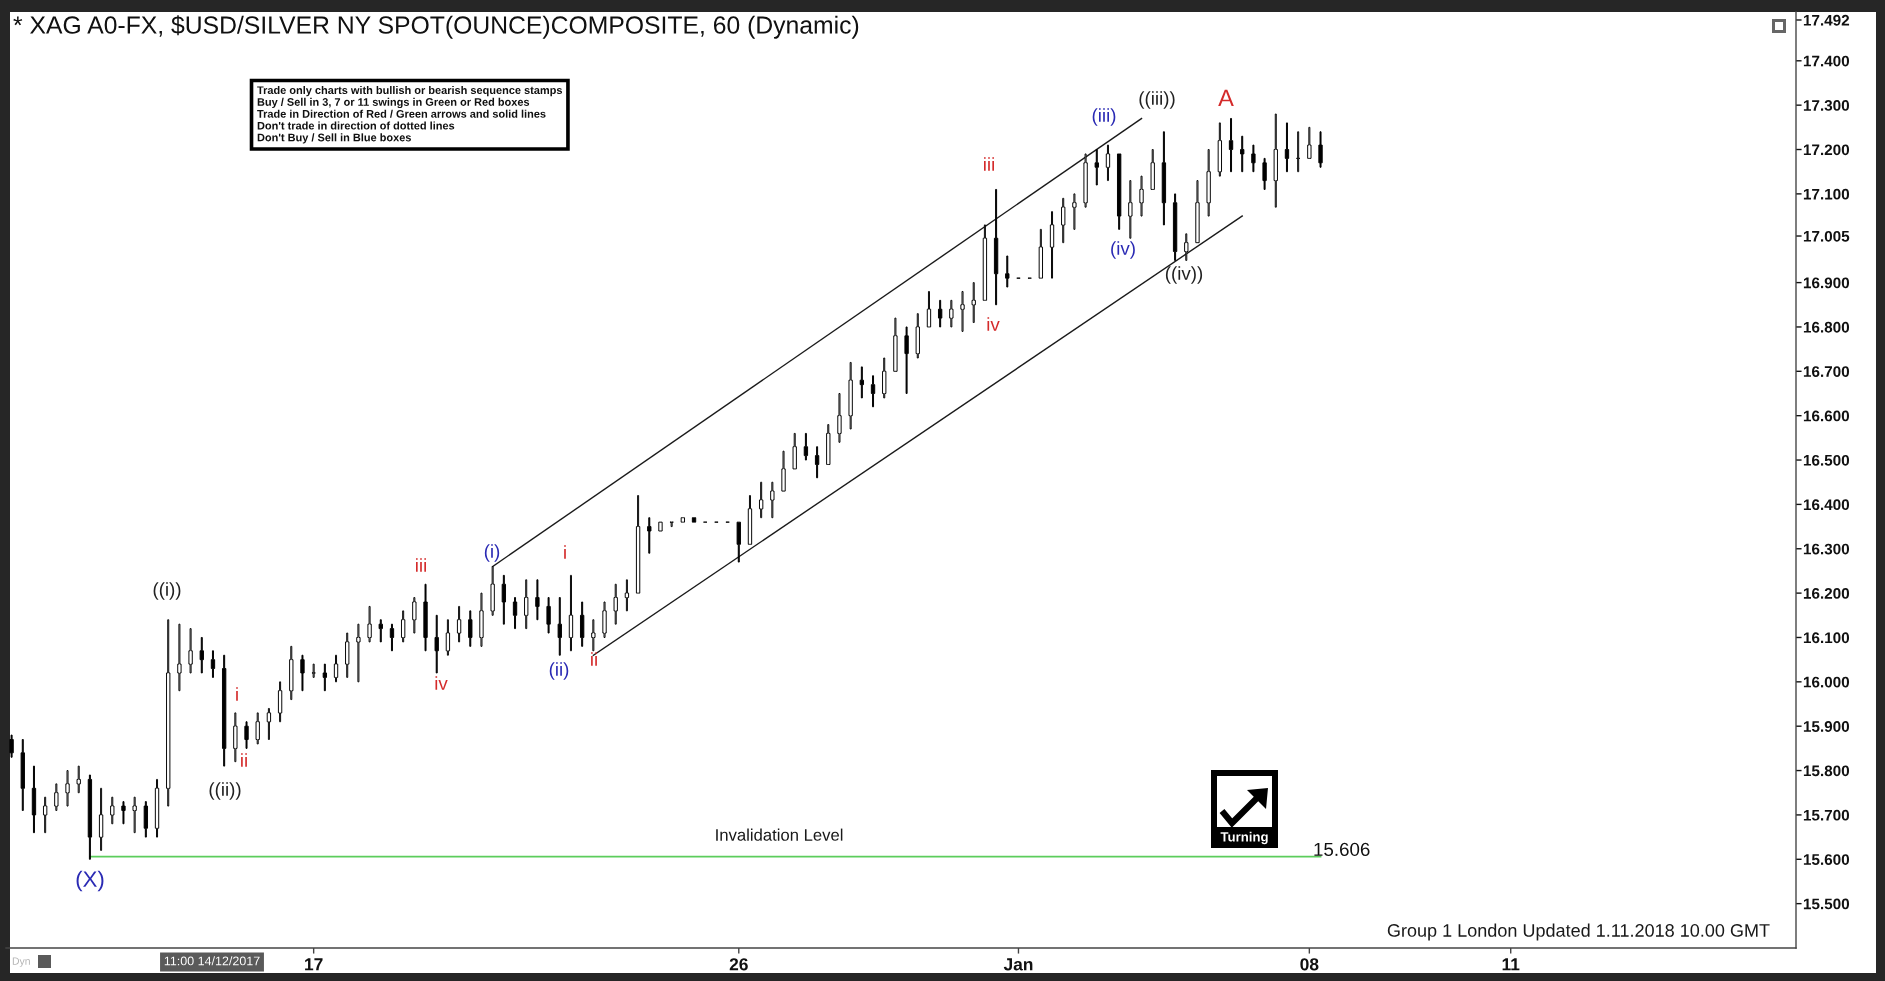  Describe the element at coordinates (1826, 283) in the screenshot. I see `y-tick-label: 16.900` at that location.